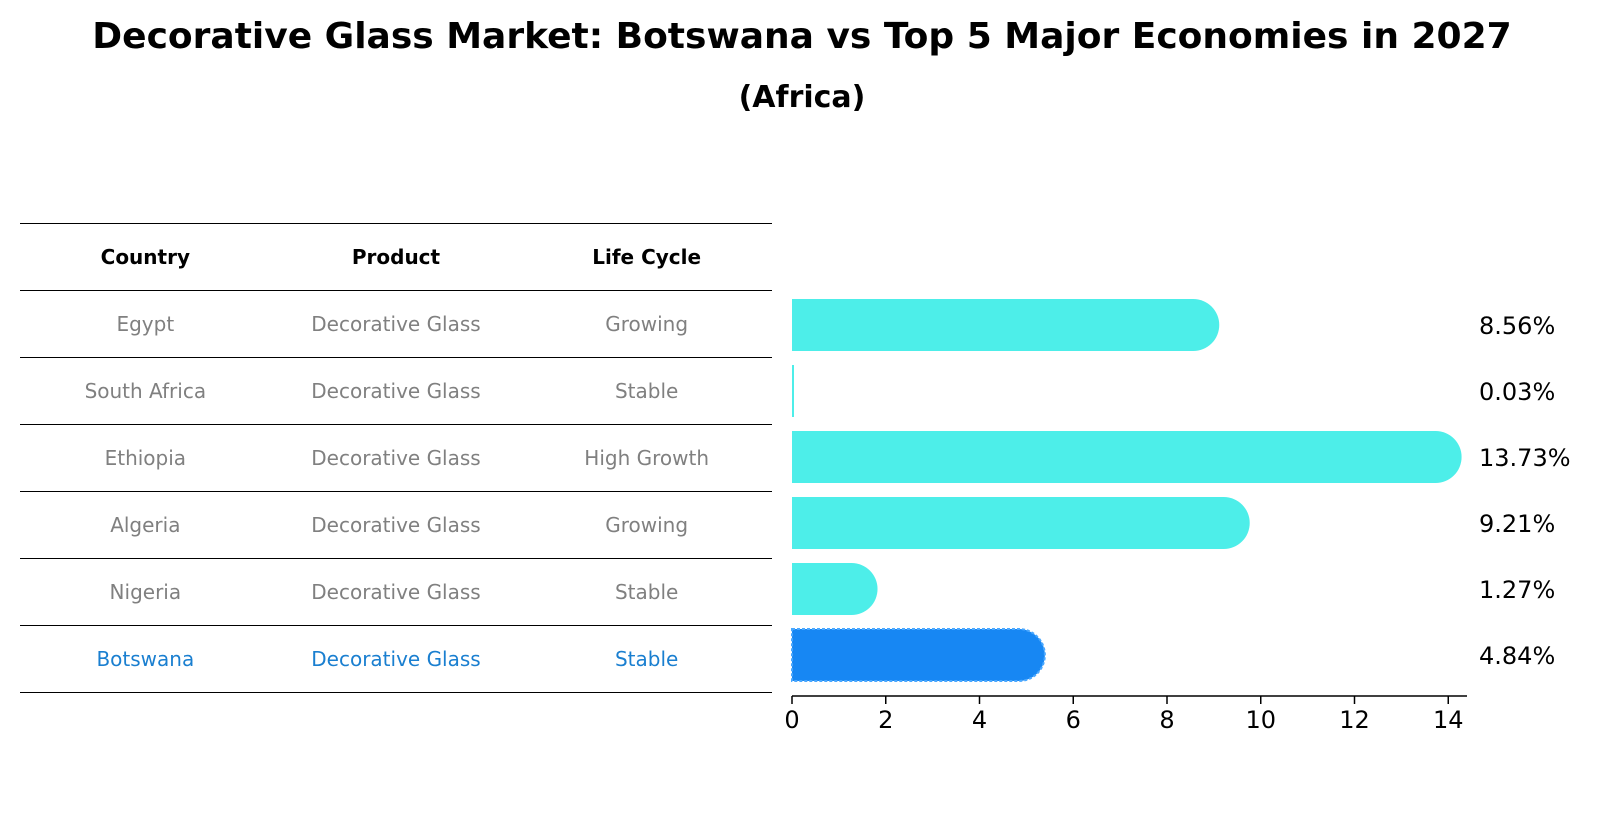  Describe the element at coordinates (145, 458) in the screenshot. I see `country-cell: Ethiopia` at that location.